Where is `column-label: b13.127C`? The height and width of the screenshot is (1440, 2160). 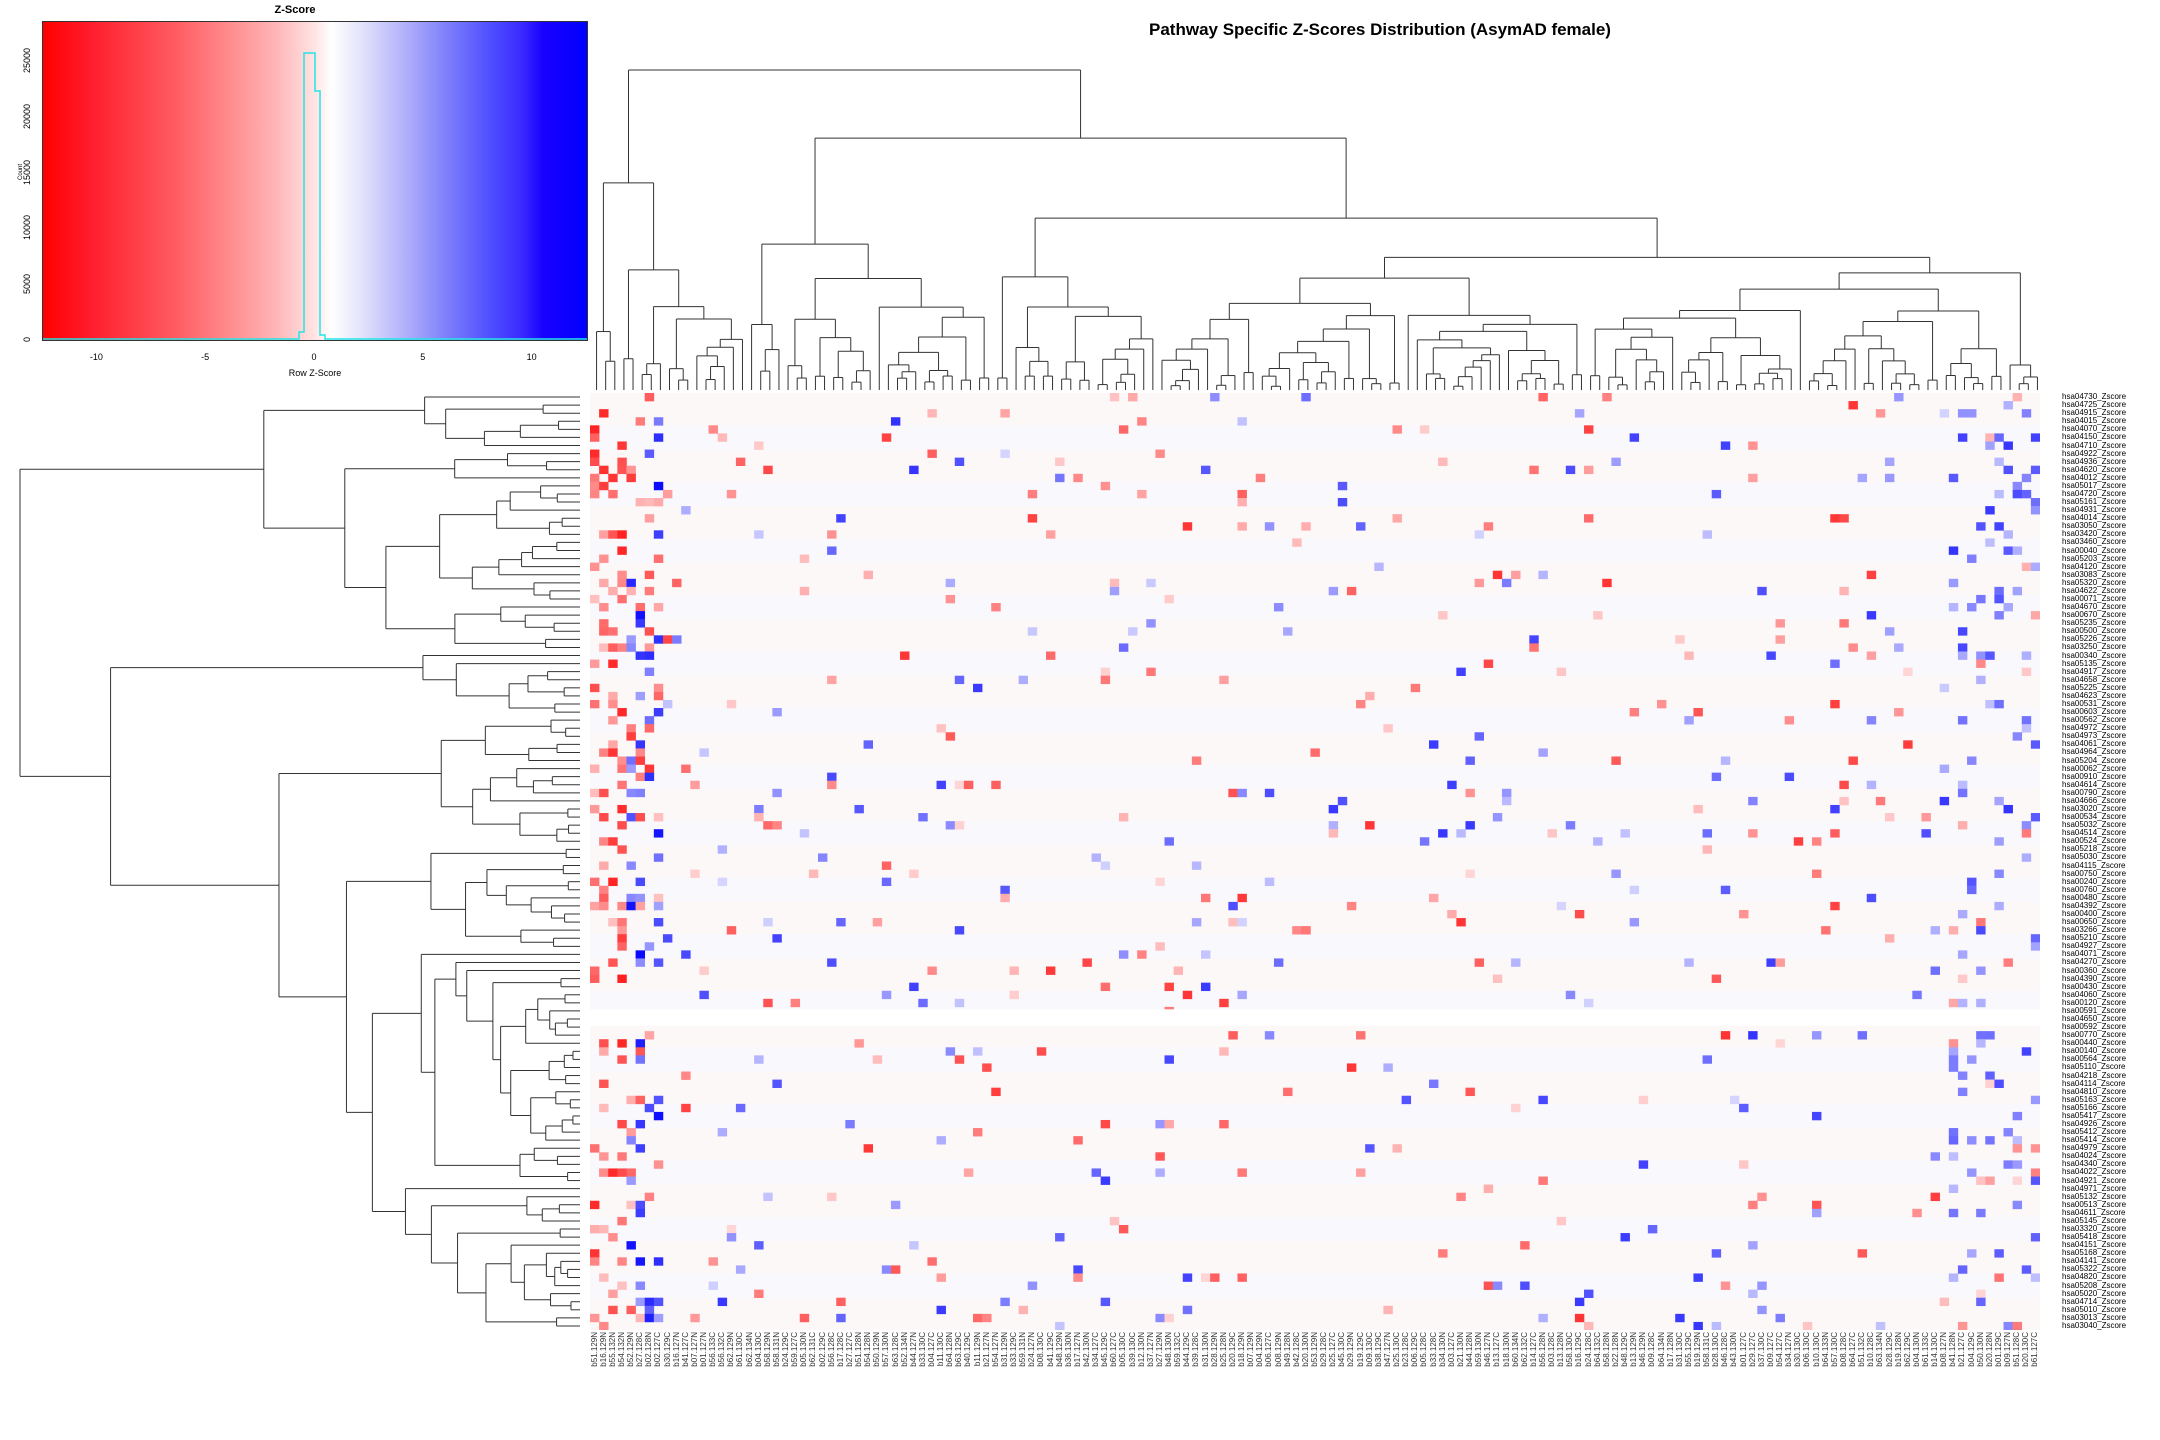
column-label: b13.127C is located at coordinates (1497, 1349).